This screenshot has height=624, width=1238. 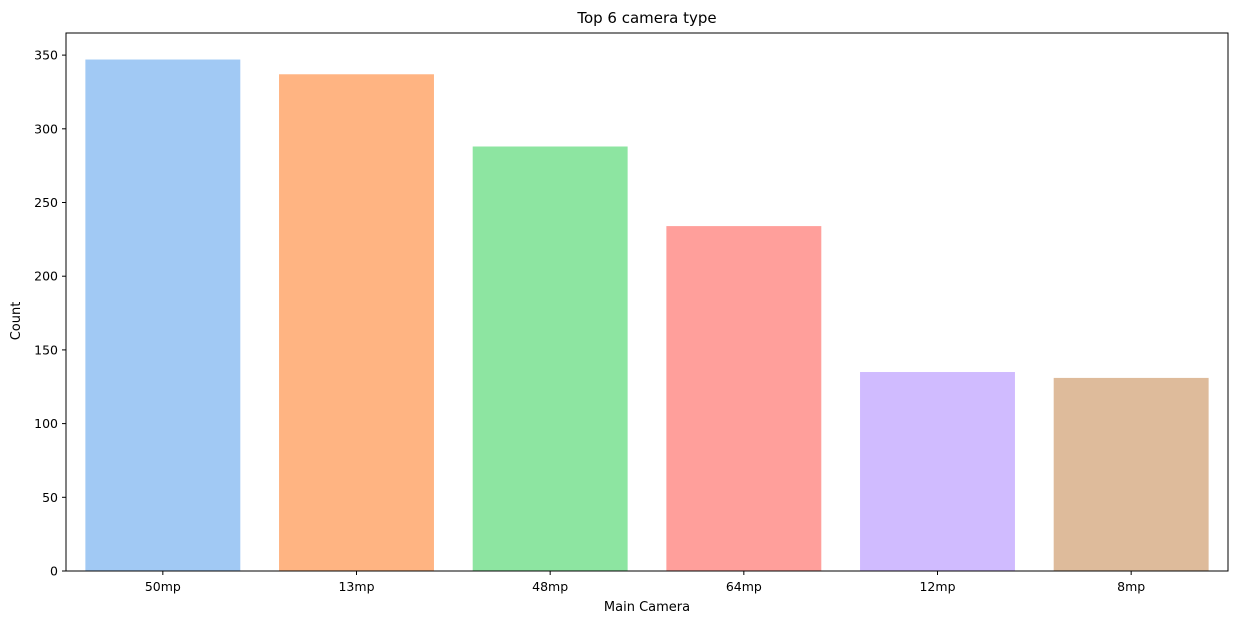 What do you see at coordinates (1131, 474) in the screenshot?
I see `bar-8mp` at bounding box center [1131, 474].